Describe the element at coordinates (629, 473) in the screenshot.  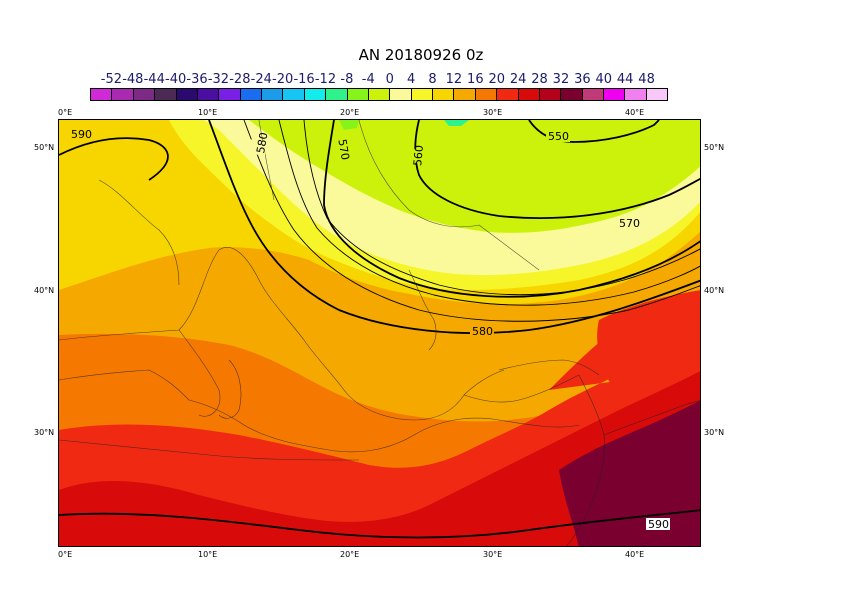
I see `field-32-region` at that location.